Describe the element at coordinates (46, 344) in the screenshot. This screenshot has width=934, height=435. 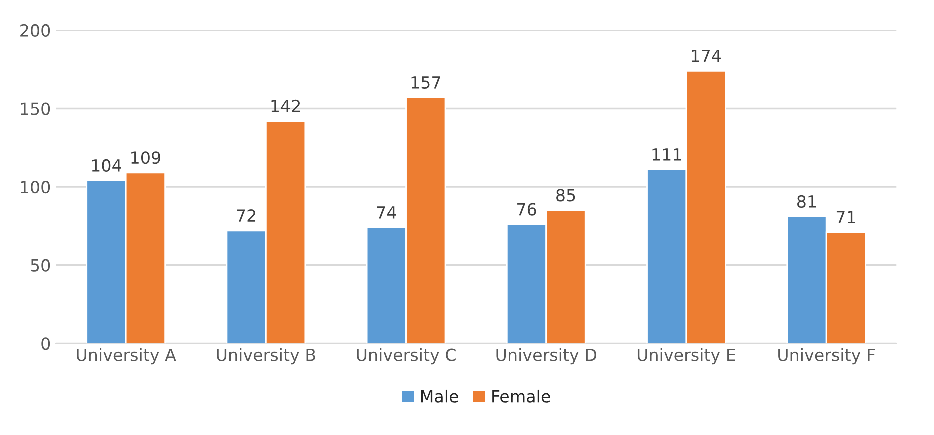
I see `y-tick-label: 0` at that location.